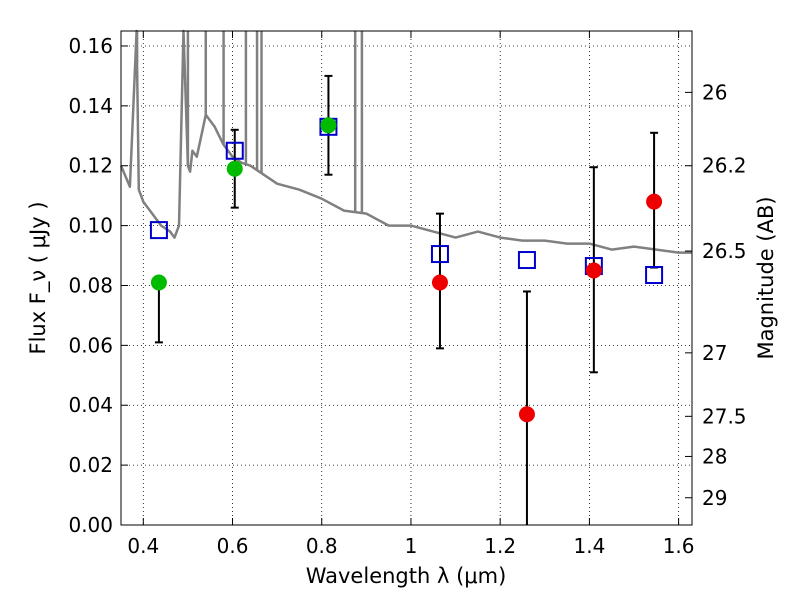 The width and height of the screenshot is (800, 600). Describe the element at coordinates (90, 285) in the screenshot. I see `y-tick-label: 0.08` at that location.